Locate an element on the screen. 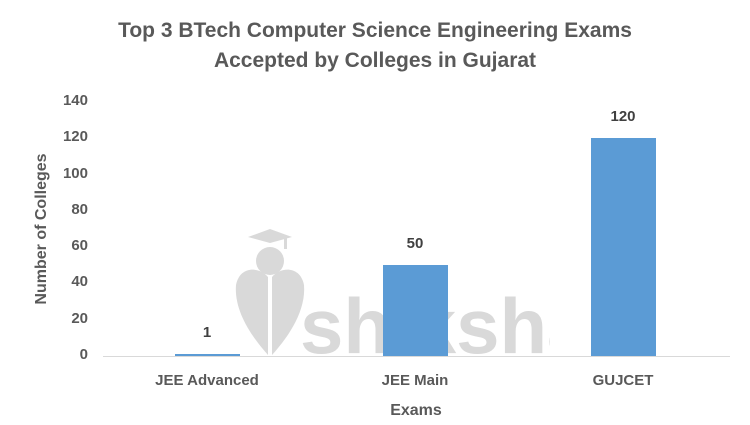 The width and height of the screenshot is (750, 425). y-tick-label: 60 is located at coordinates (79, 246).